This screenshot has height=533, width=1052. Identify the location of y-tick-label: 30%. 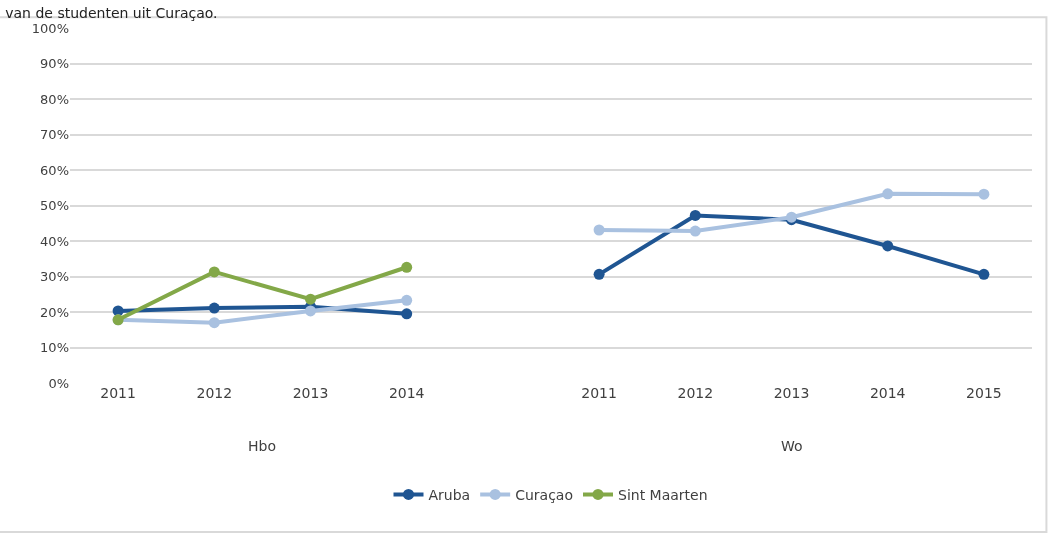
(54, 277).